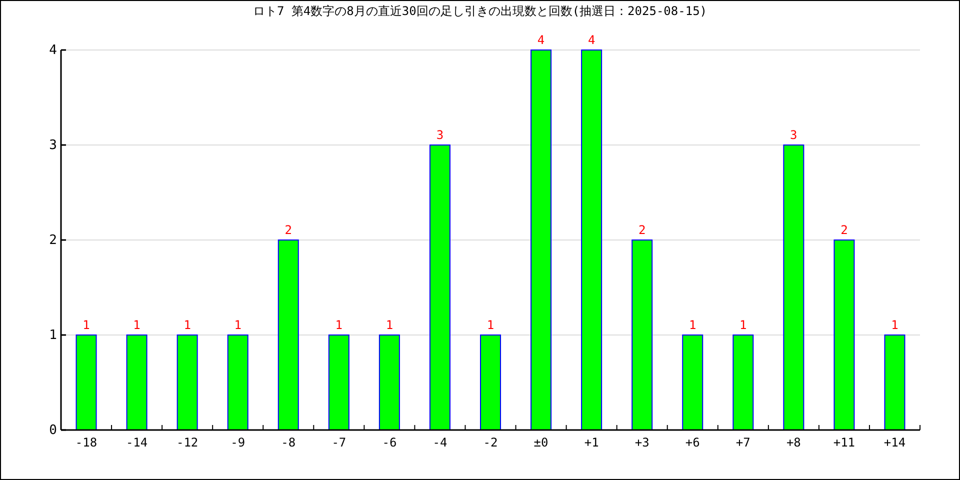 This screenshot has width=960, height=480. Describe the element at coordinates (692, 443) in the screenshot. I see `x-tick-label: +6` at that location.